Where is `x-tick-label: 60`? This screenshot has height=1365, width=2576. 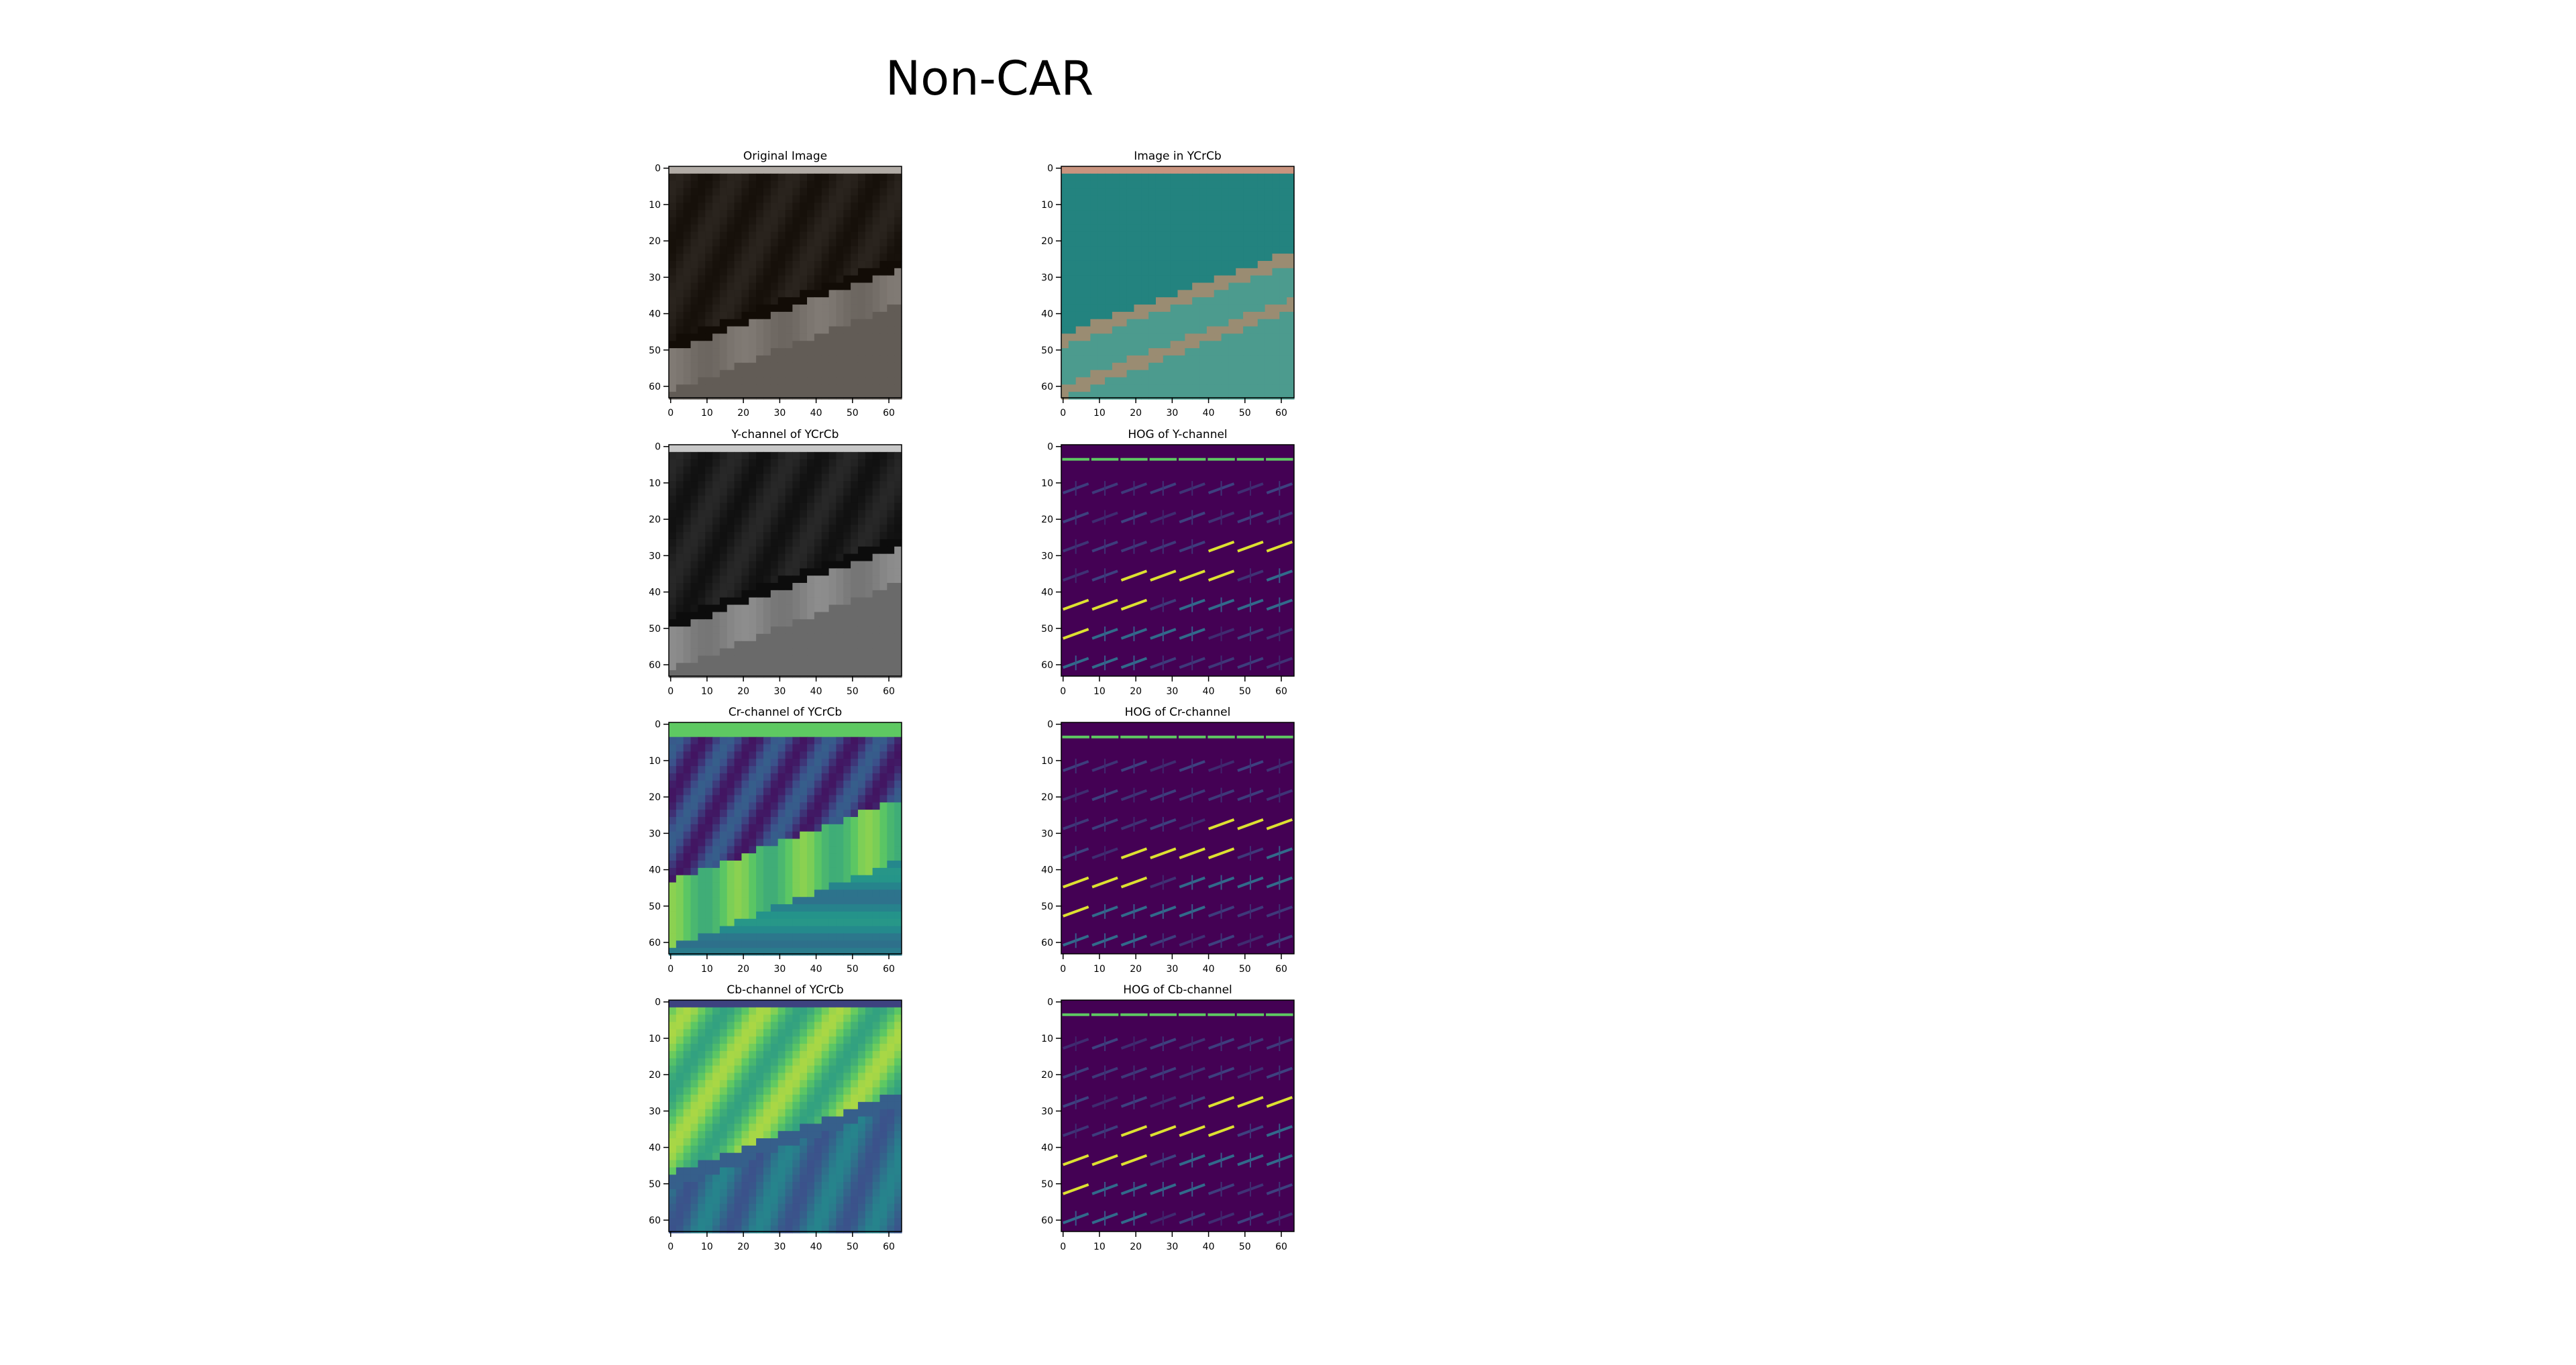 x-tick-label: 60 is located at coordinates (889, 413).